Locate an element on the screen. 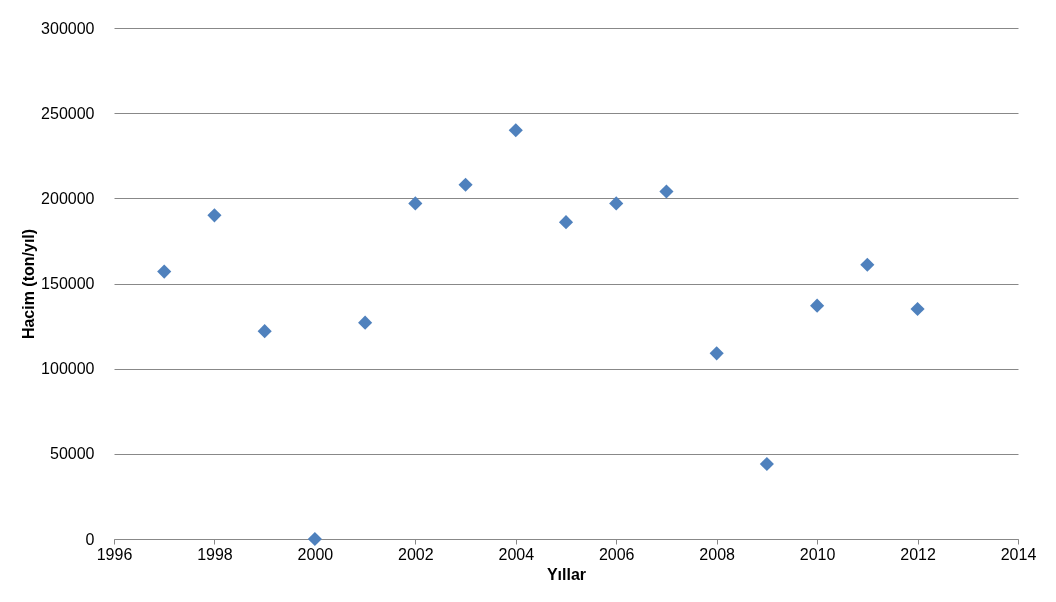  x-tick-label: 2010 is located at coordinates (817, 554).